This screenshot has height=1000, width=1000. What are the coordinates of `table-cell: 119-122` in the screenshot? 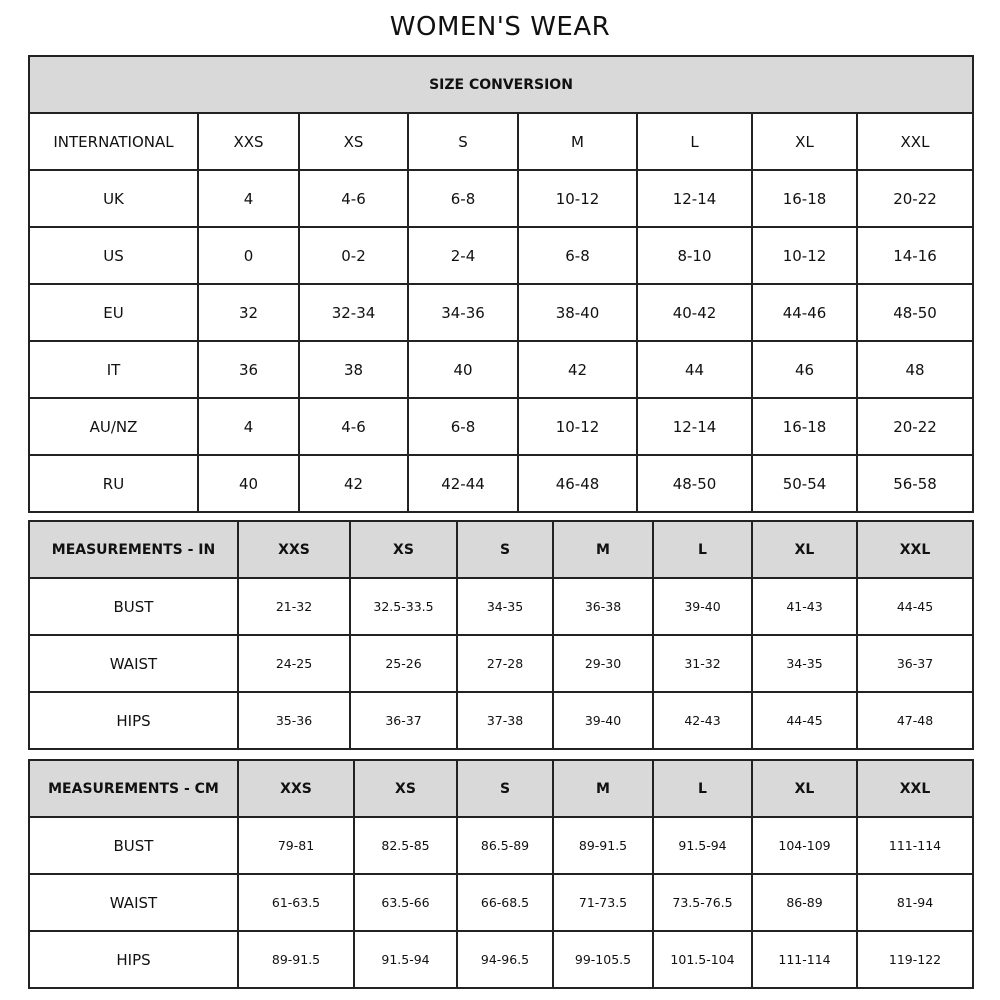 It's located at (915, 959).